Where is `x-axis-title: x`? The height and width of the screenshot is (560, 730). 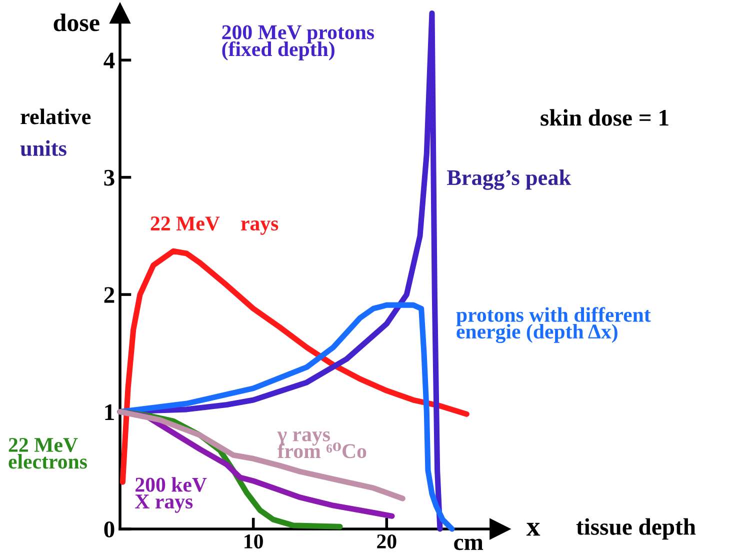 x-axis-title: x is located at coordinates (533, 529).